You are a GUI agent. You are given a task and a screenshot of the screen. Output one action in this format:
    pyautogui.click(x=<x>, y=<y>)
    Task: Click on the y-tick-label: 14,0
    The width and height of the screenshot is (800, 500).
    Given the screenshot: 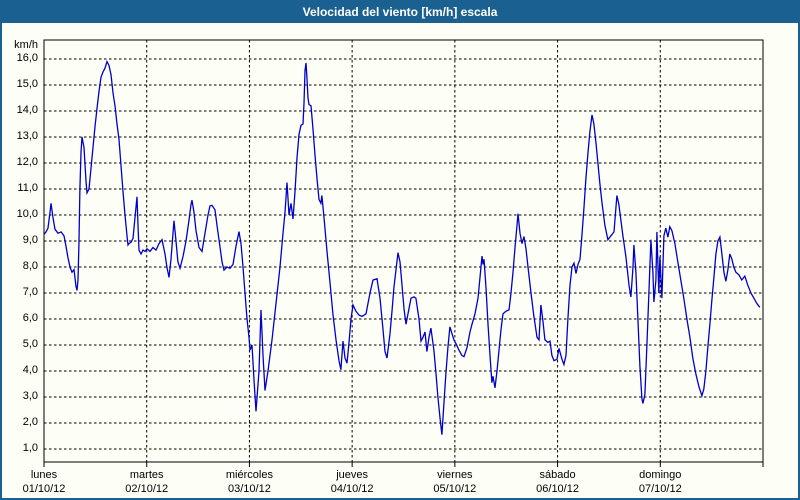 What is the action you would take?
    pyautogui.click(x=27, y=110)
    